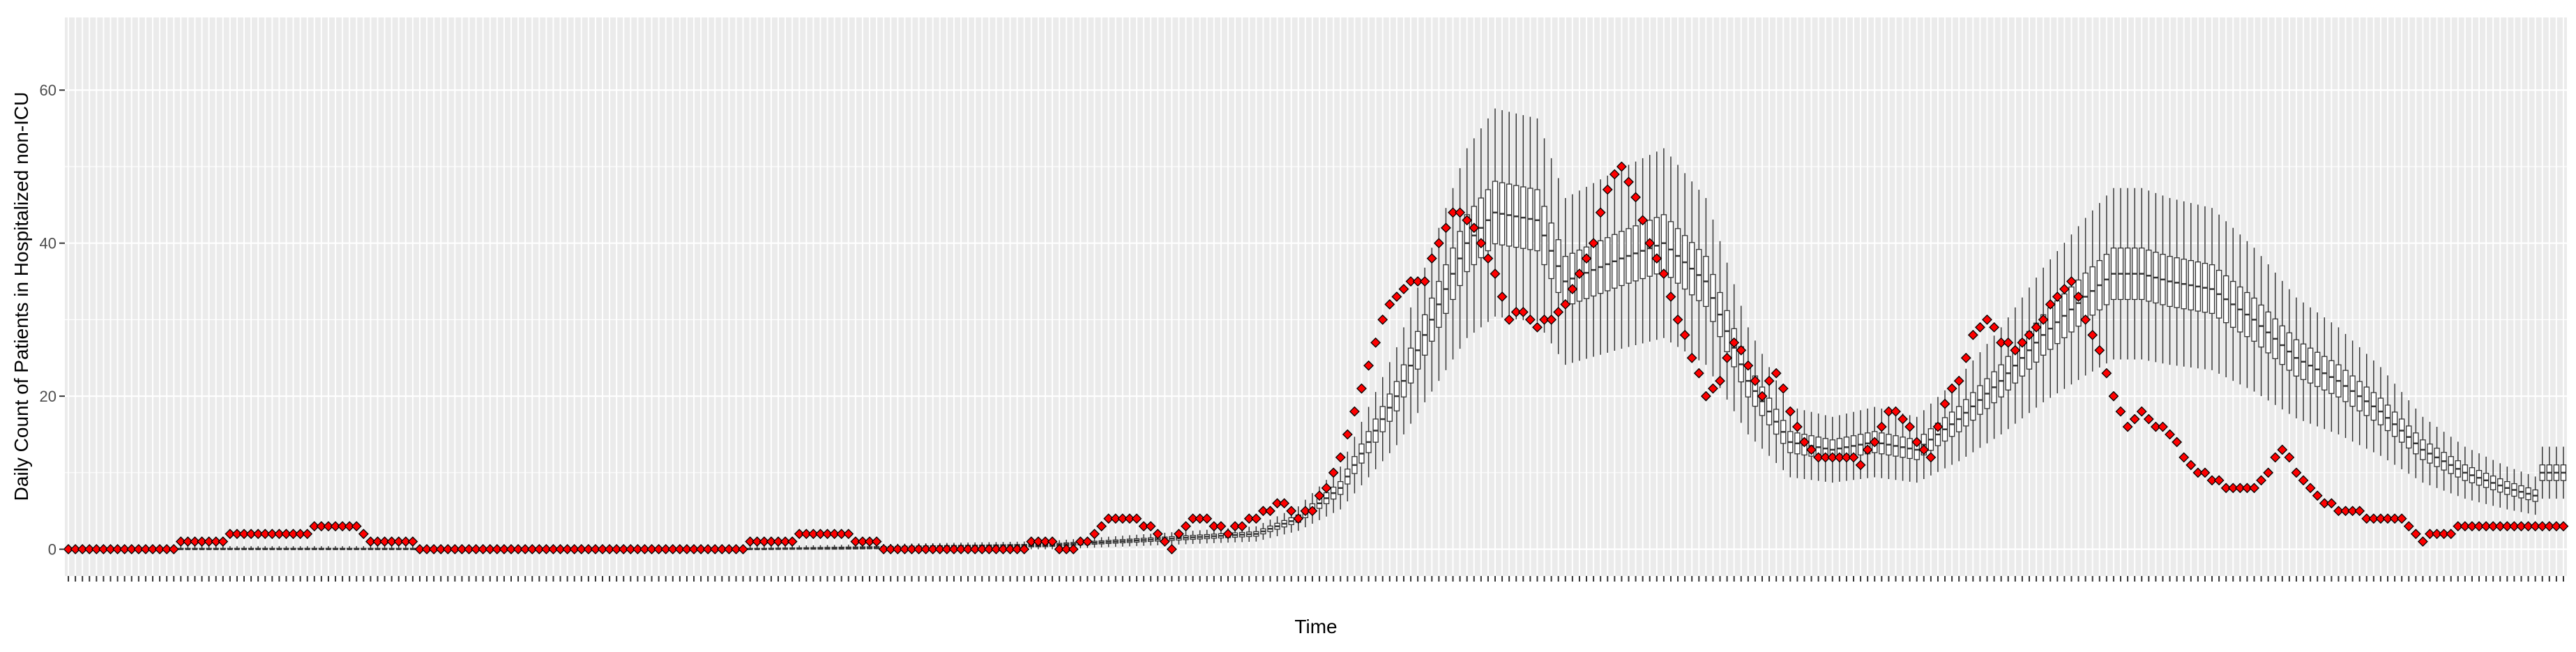  What do you see at coordinates (52, 550) in the screenshot?
I see `y-tick-label: 0` at bounding box center [52, 550].